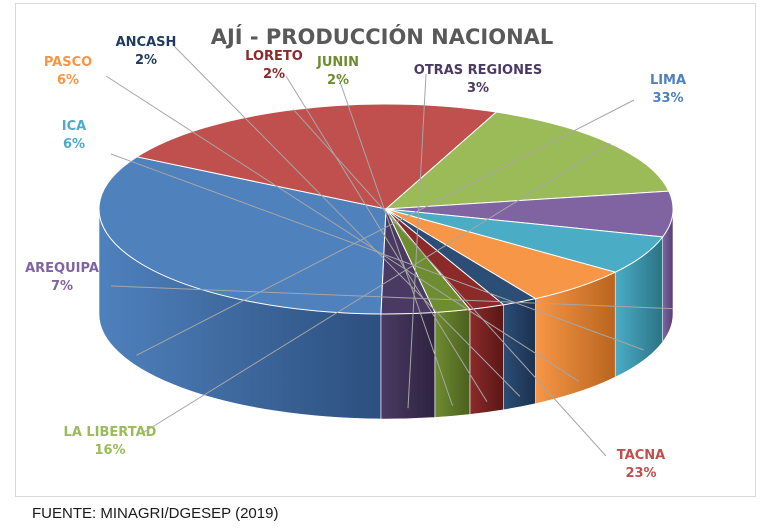  I want to click on slice-side-loreto, so click(486, 359).